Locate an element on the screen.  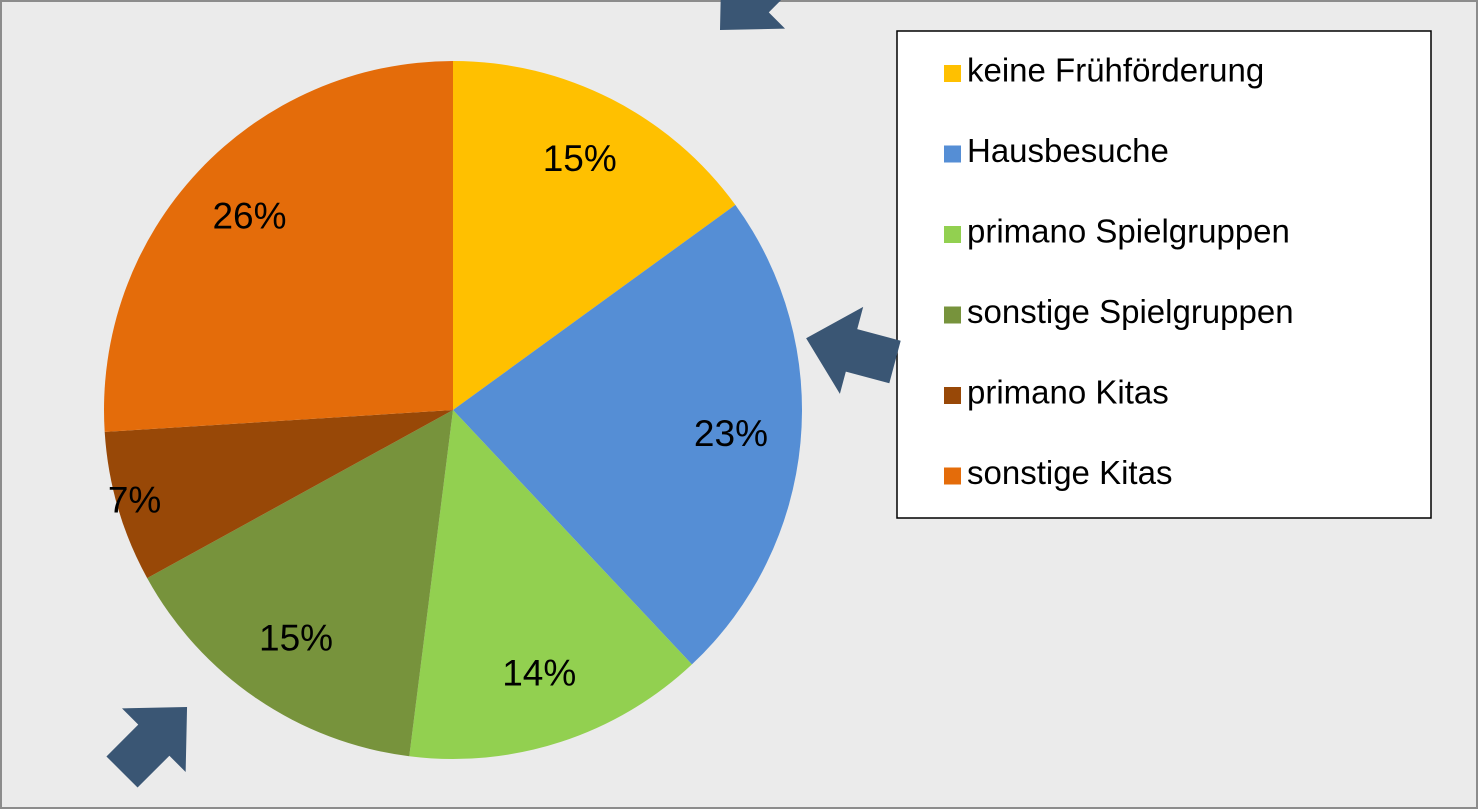
data-label: 26% is located at coordinates (249, 216).